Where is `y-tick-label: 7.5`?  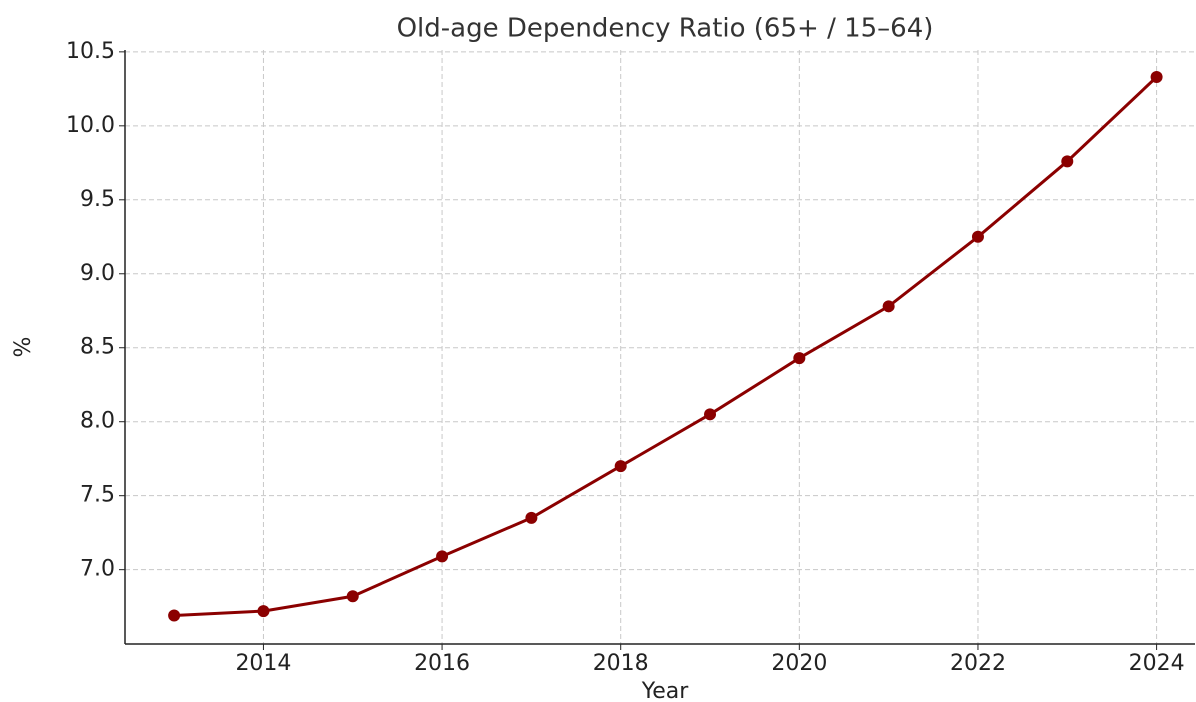 y-tick-label: 7.5 is located at coordinates (97, 495).